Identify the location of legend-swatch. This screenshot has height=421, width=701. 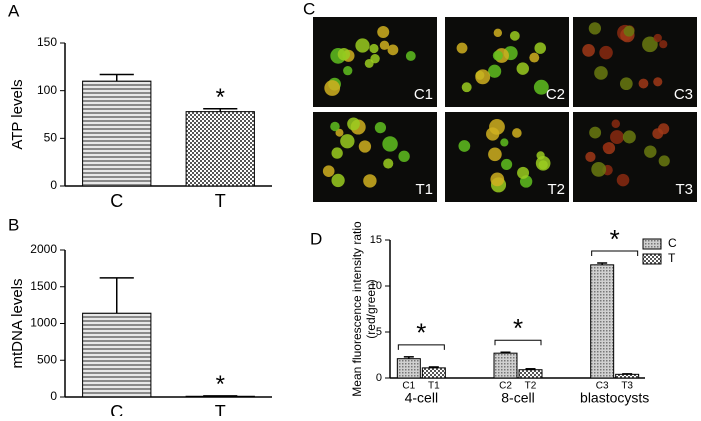
(652, 259).